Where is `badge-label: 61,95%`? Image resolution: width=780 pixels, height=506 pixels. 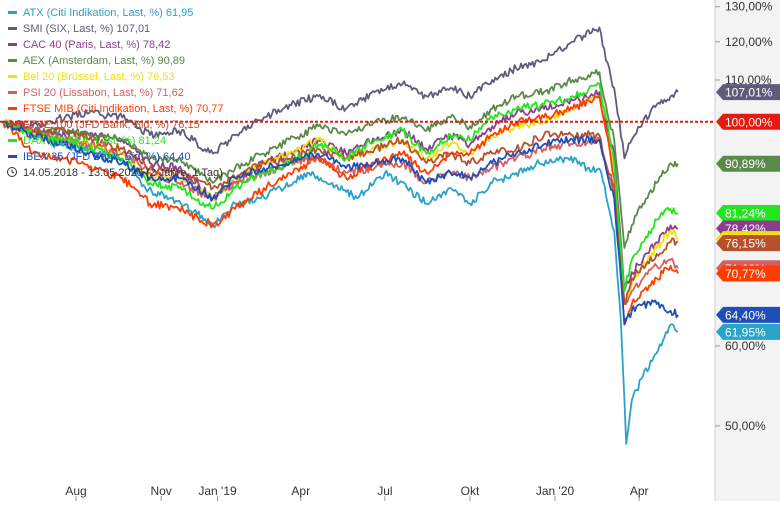
badge-label: 61,95% is located at coordinates (745, 332).